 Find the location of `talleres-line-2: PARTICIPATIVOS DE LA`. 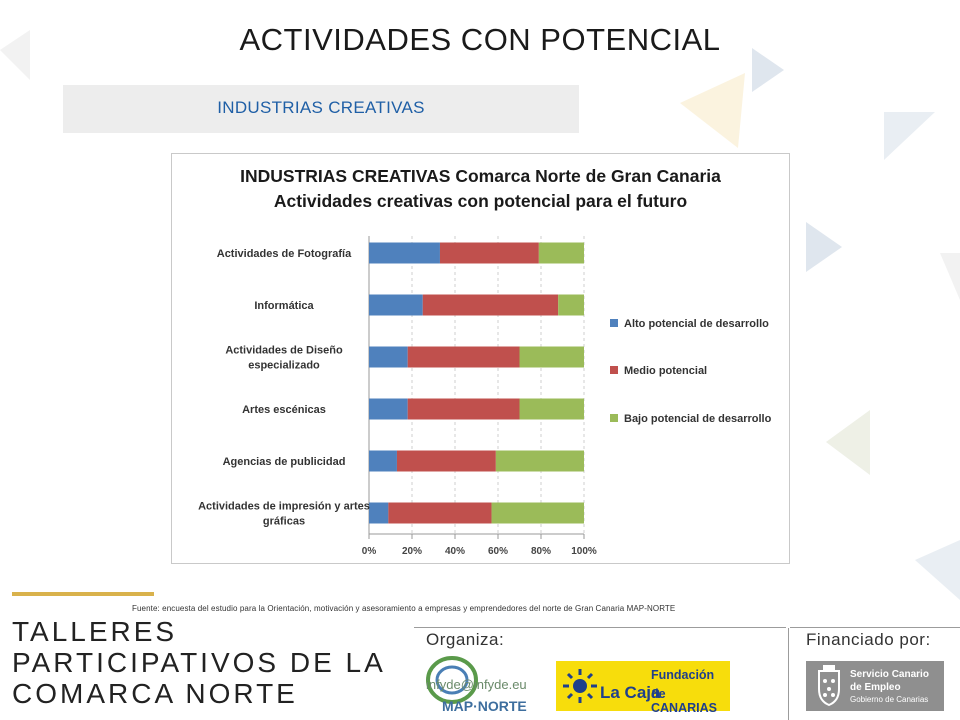

talleres-line-2: PARTICIPATIVOS DE LA is located at coordinates (199, 662).